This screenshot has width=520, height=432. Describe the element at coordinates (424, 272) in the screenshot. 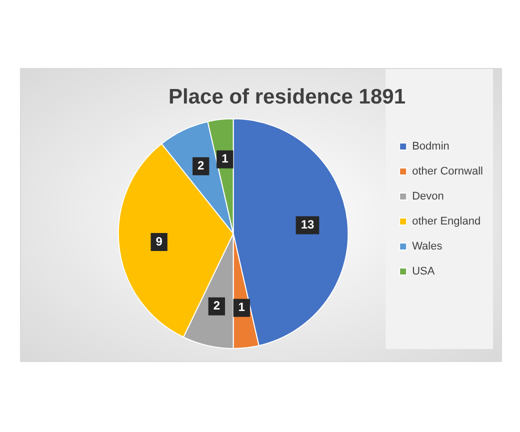

I see `legend-label: USA` at that location.